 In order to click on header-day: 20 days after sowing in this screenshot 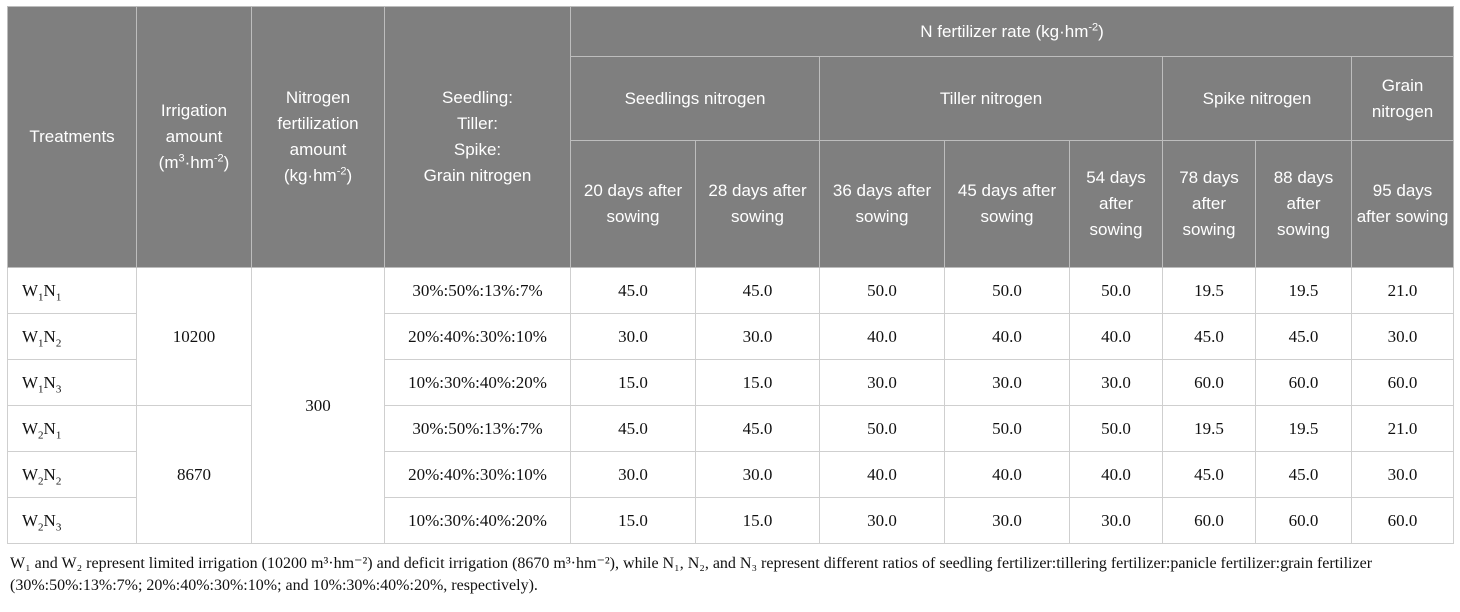, I will do `click(633, 204)`.